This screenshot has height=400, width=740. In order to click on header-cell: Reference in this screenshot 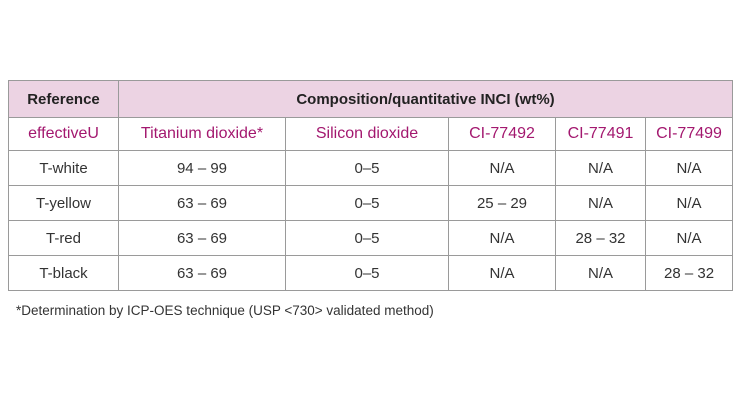, I will do `click(63, 99)`.